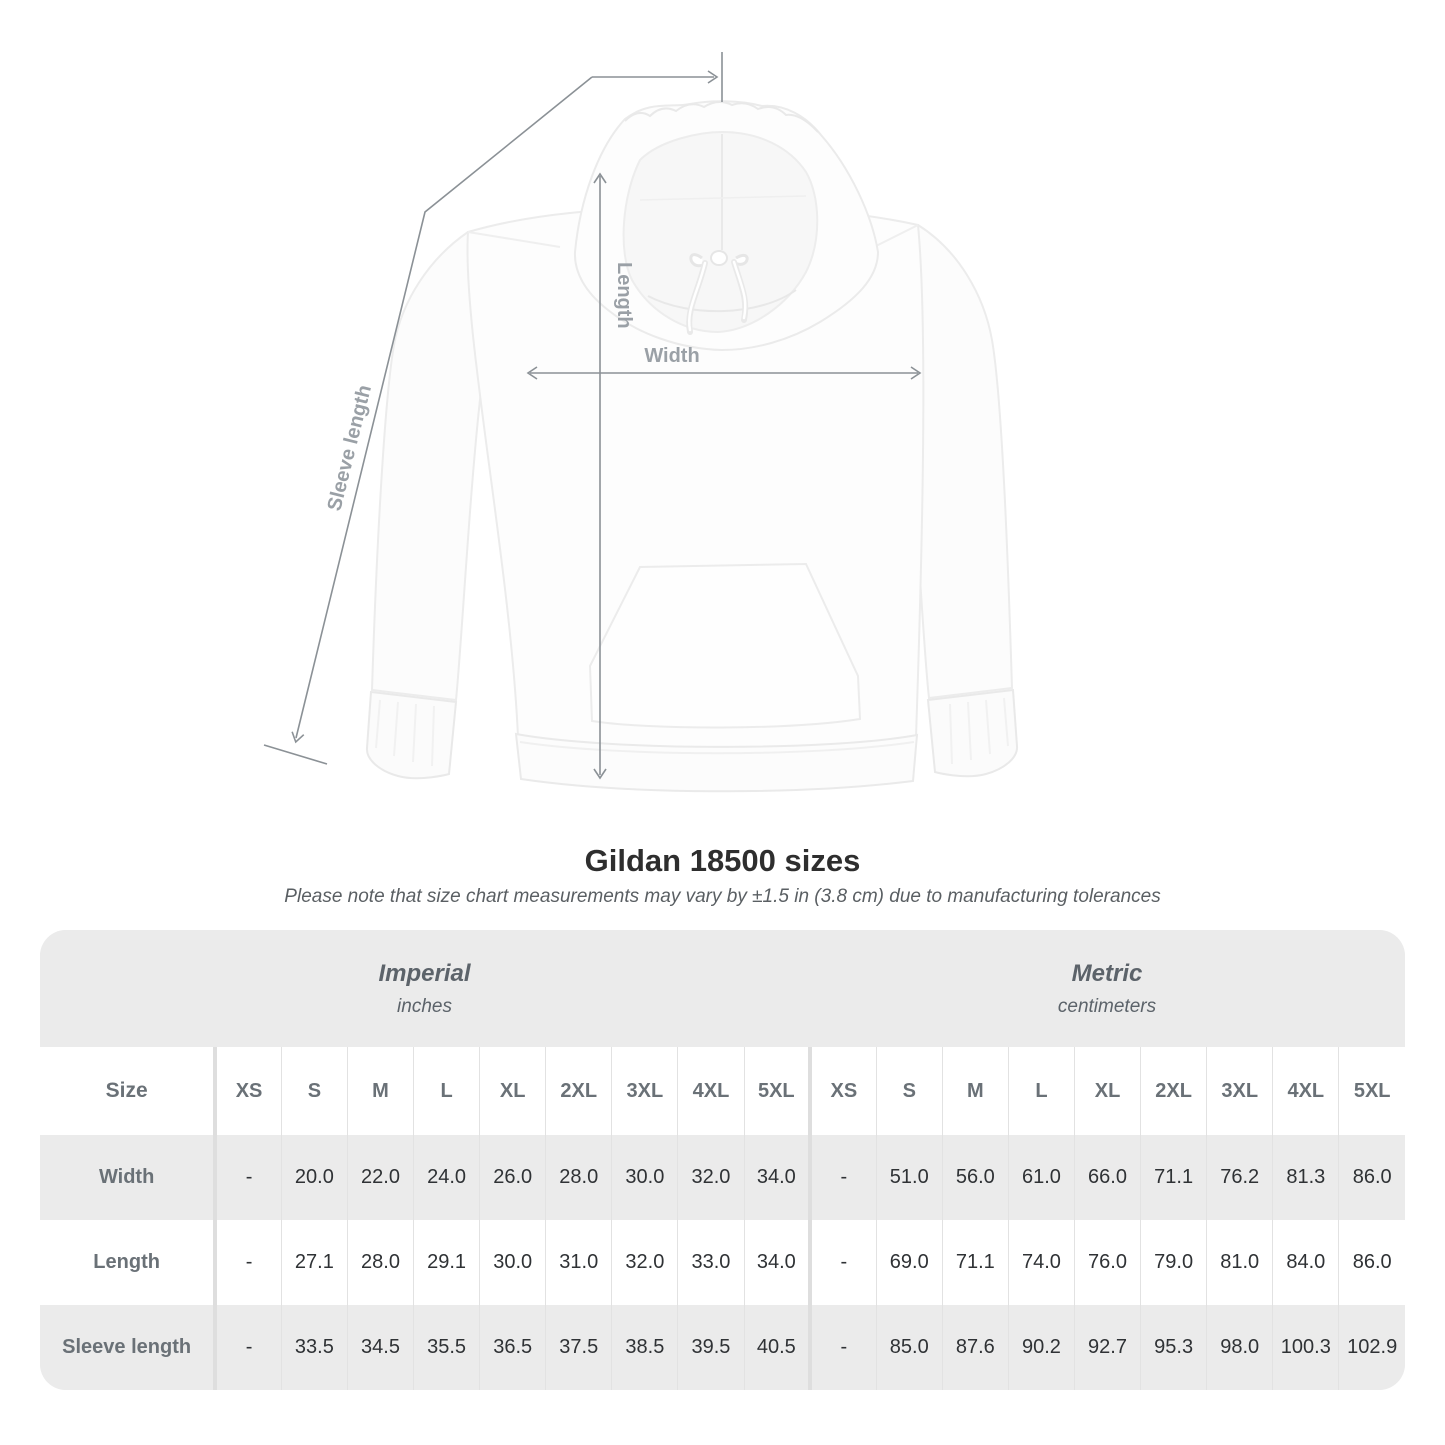 The width and height of the screenshot is (1445, 1445). I want to click on width-metric-s: 51.0, so click(909, 1178).